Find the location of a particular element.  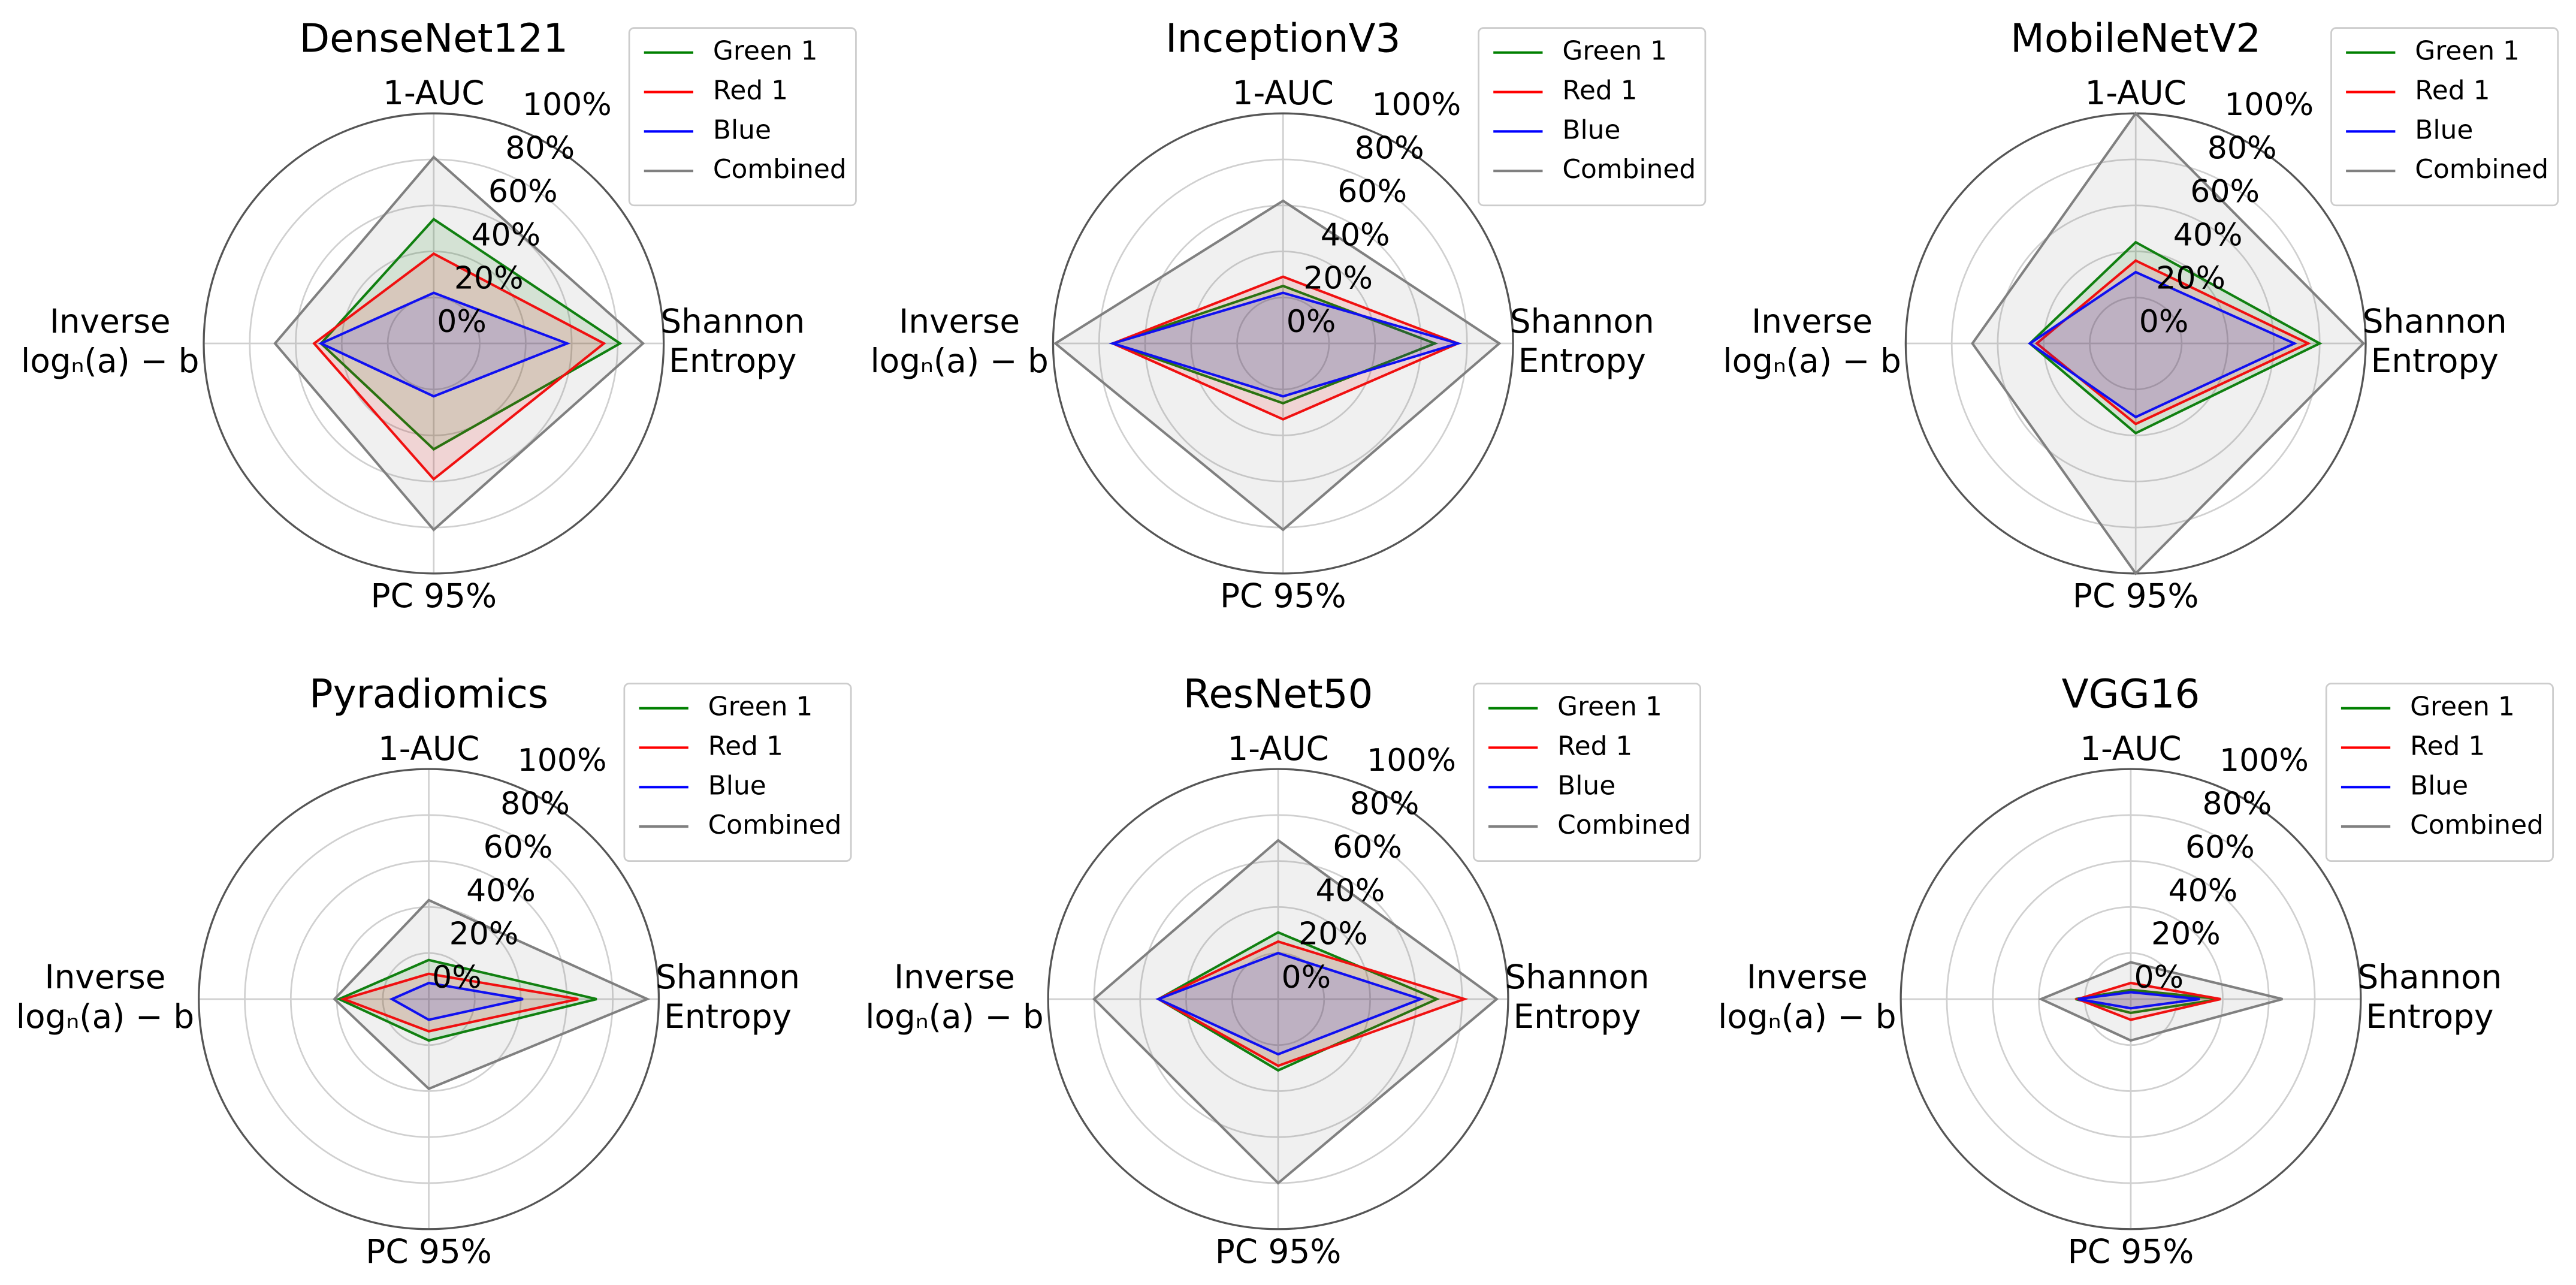

chart-title: InceptionV3 is located at coordinates (1282, 39).